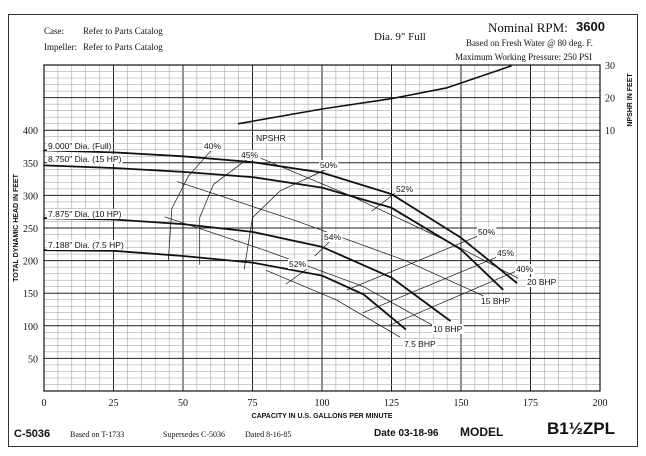 The image size is (646, 456). Describe the element at coordinates (482, 432) in the screenshot. I see `model-label: MODEL` at that location.